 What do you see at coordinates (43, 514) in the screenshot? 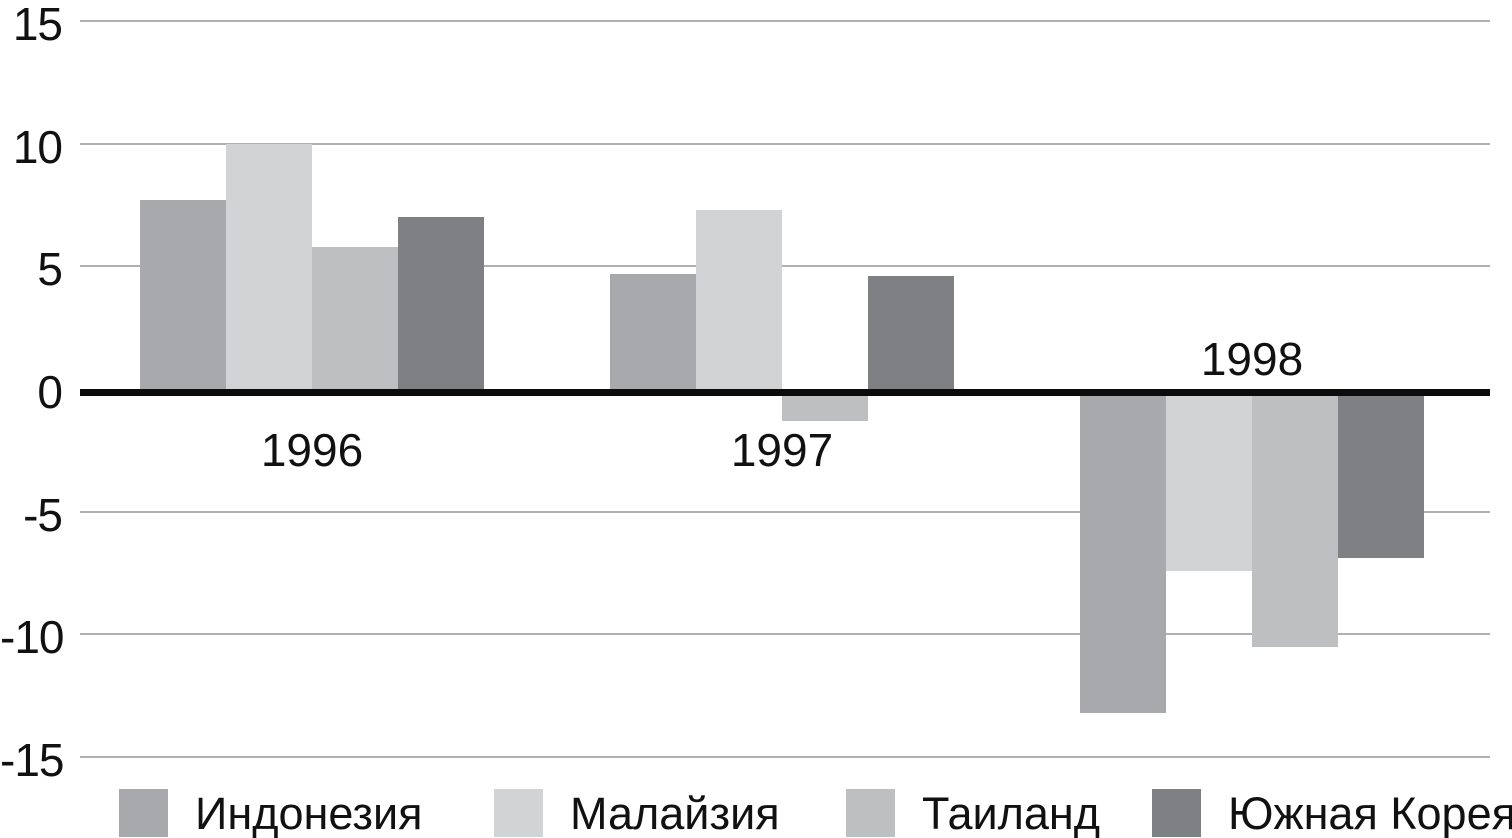
I see `y-tick-label--5: -5` at bounding box center [43, 514].